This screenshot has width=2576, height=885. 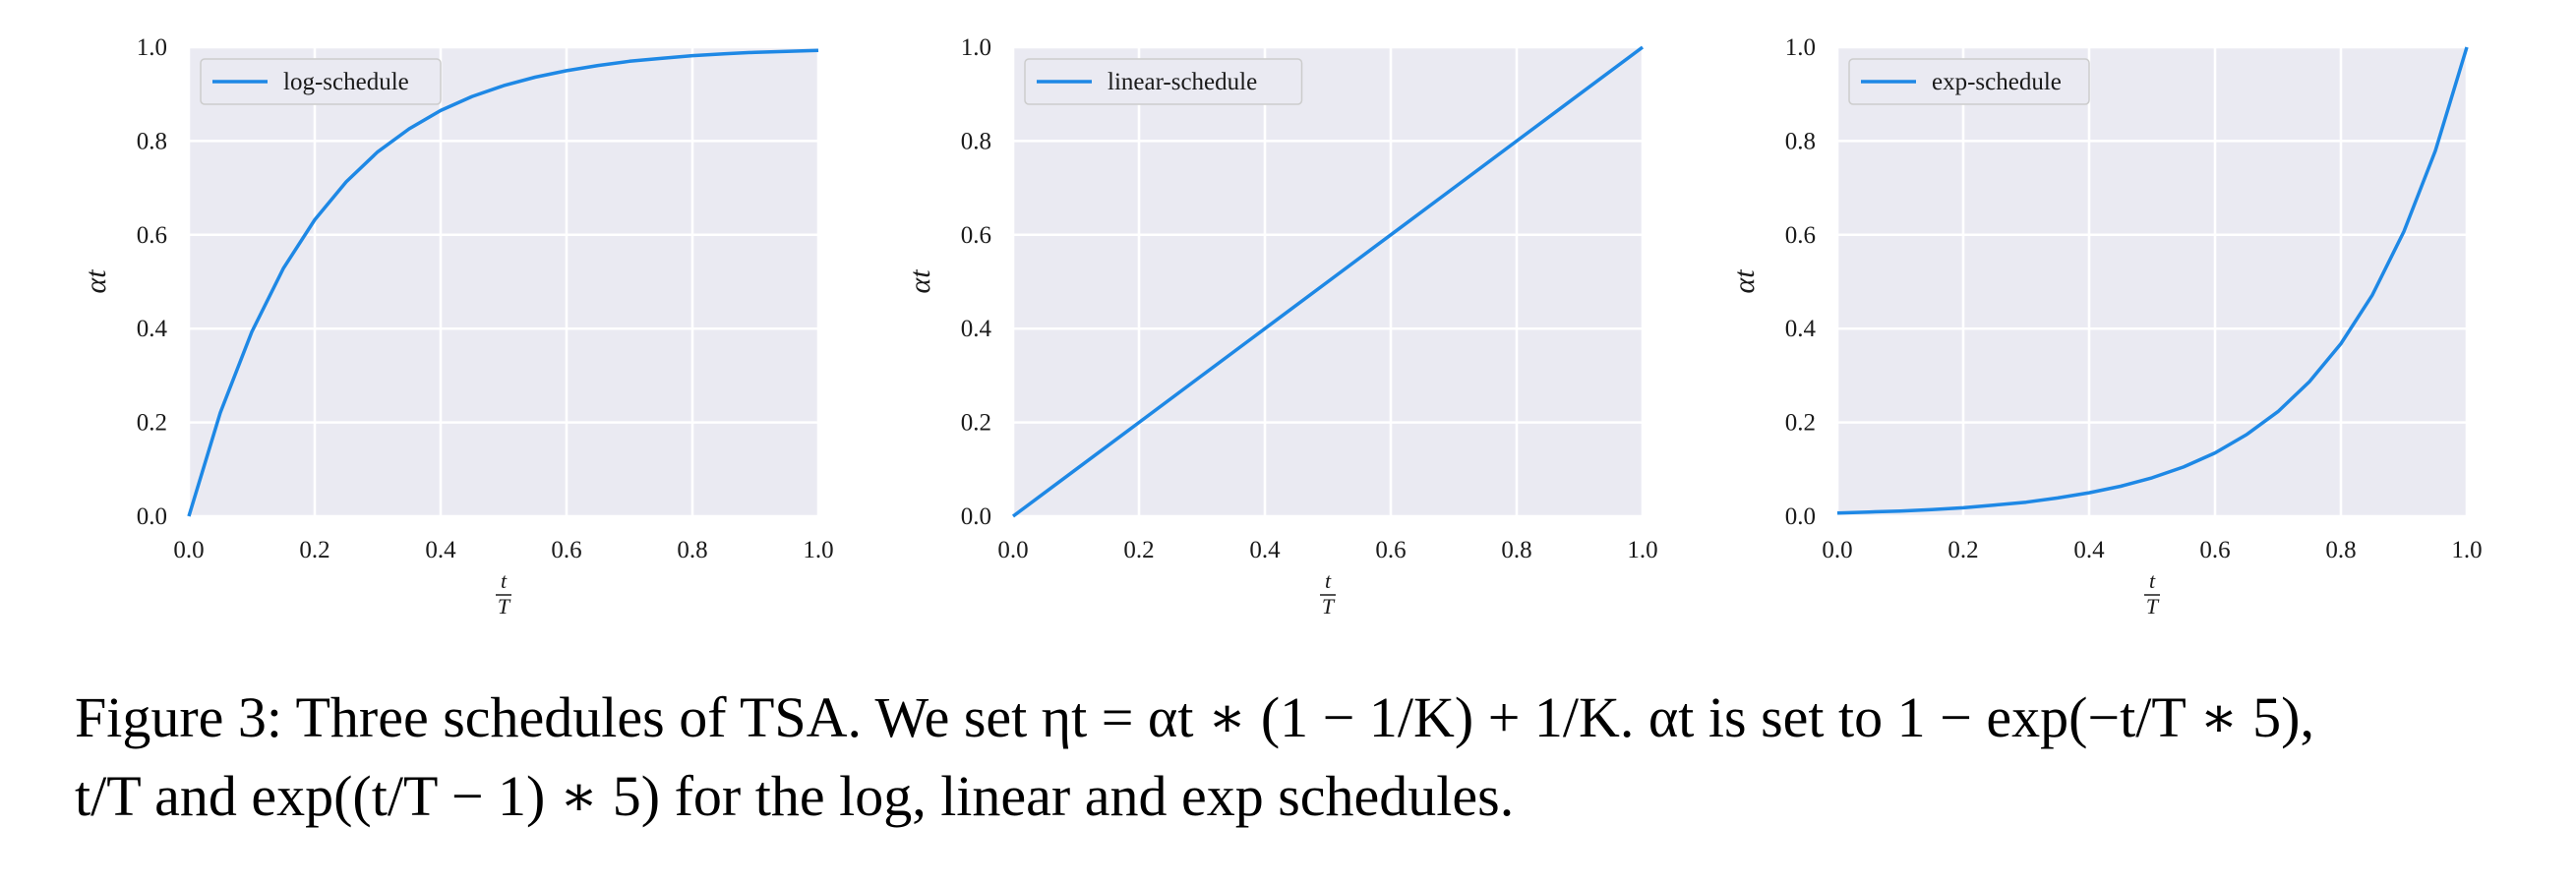 I want to click on legend: log-schedule, so click(x=321, y=81).